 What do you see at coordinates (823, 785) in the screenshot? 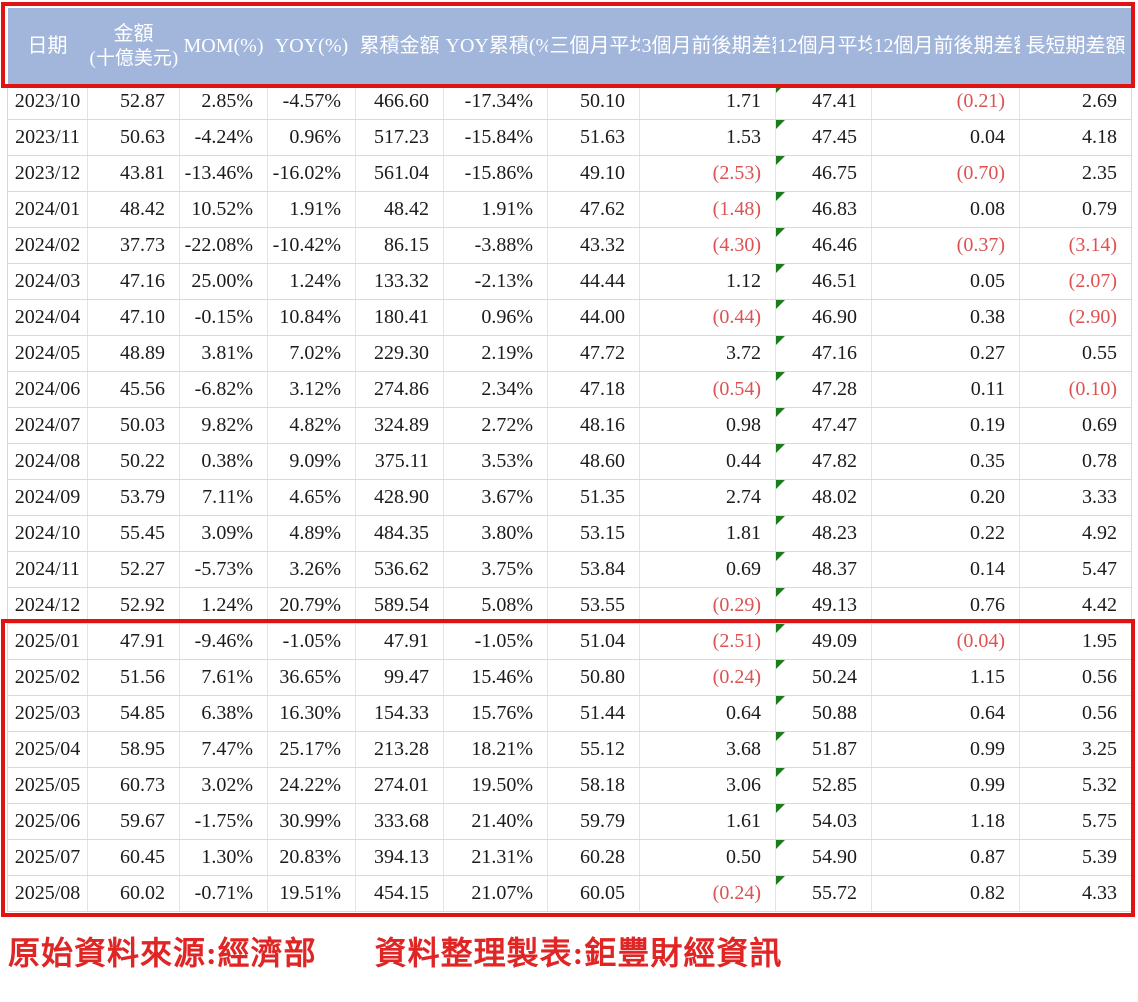
I see `cell-avg-12m: 52.85` at bounding box center [823, 785].